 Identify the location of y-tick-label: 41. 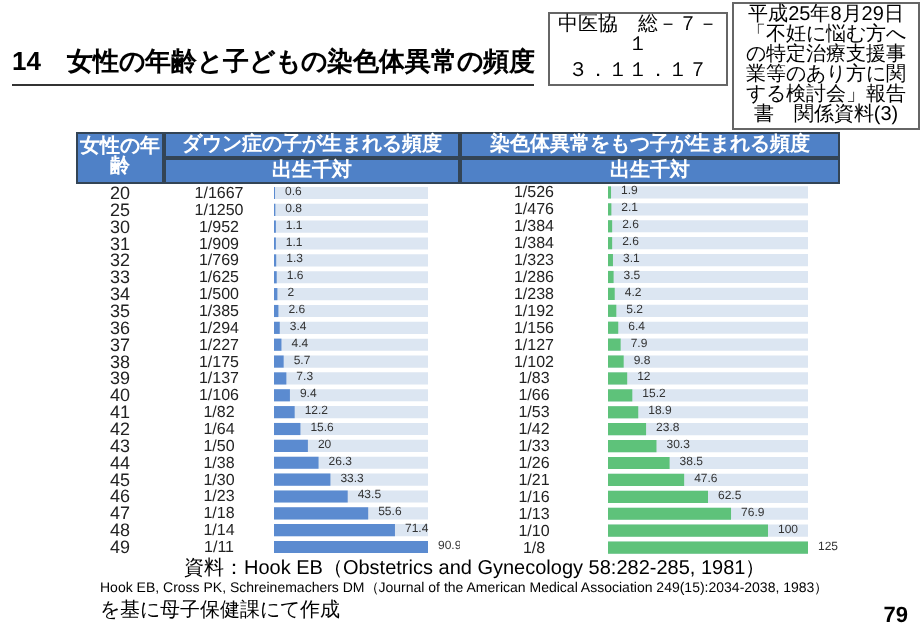
(120, 412).